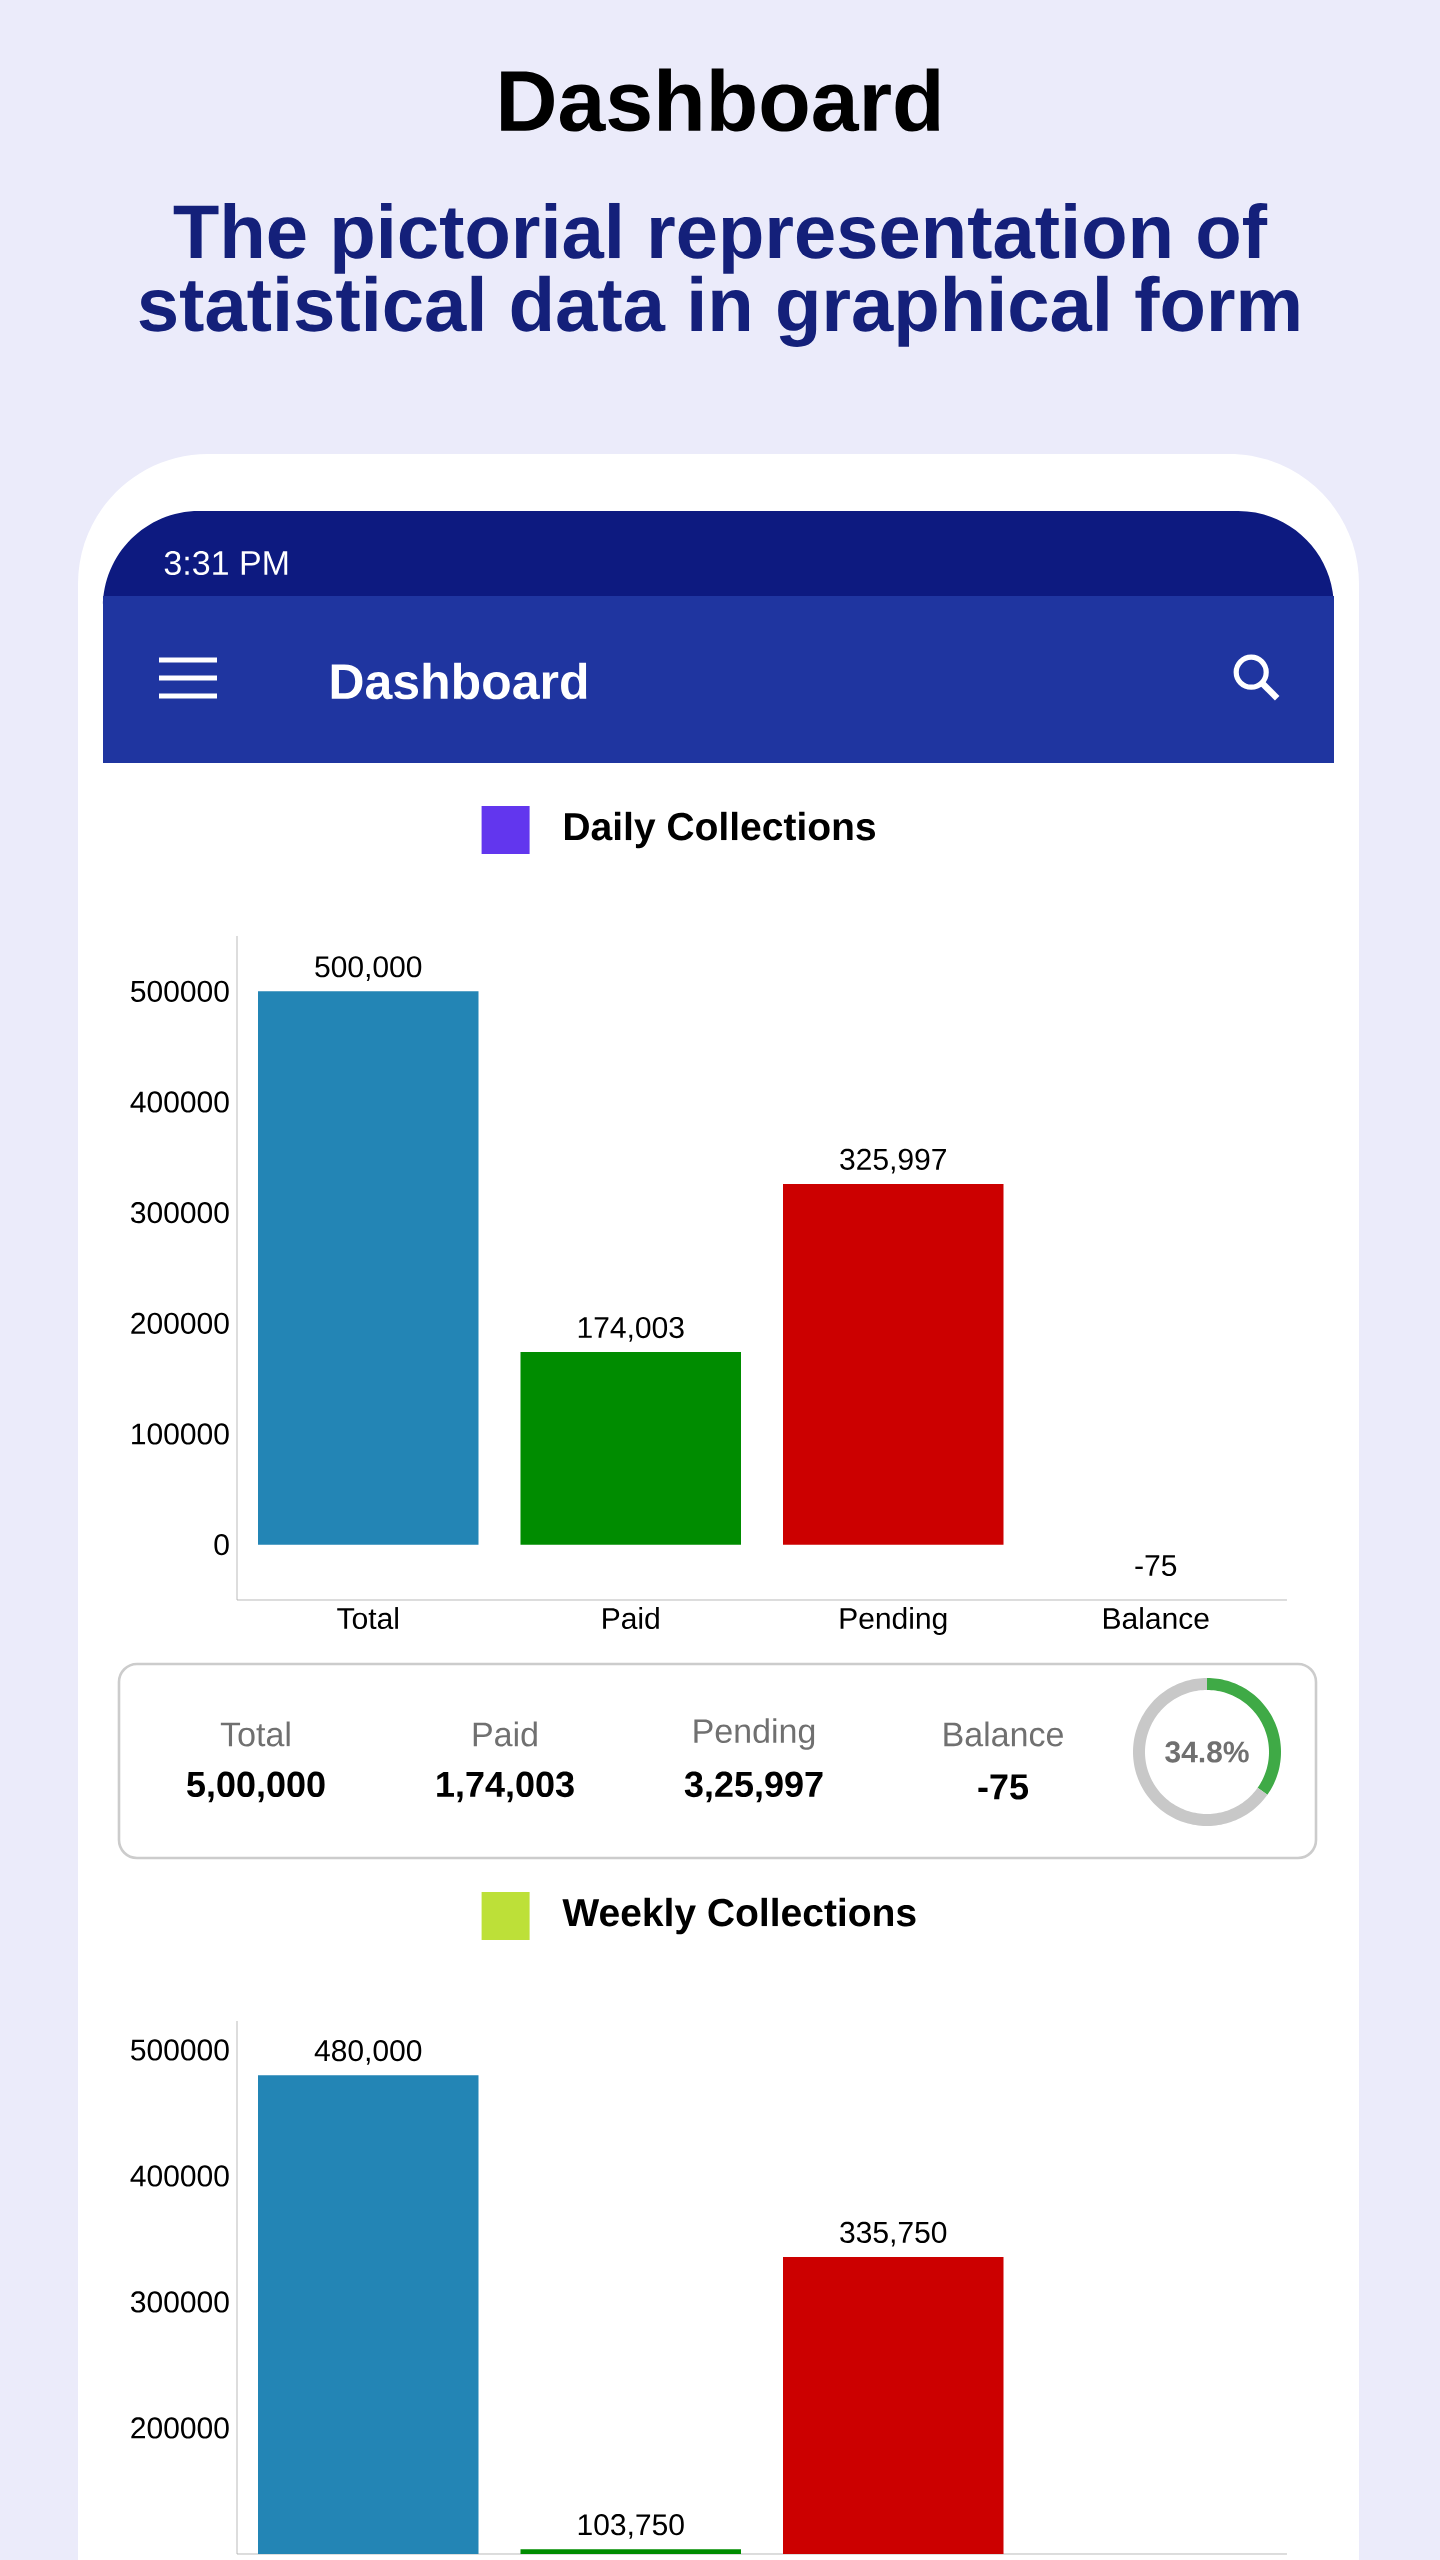  I want to click on text: -75, so click(1003, 1787).